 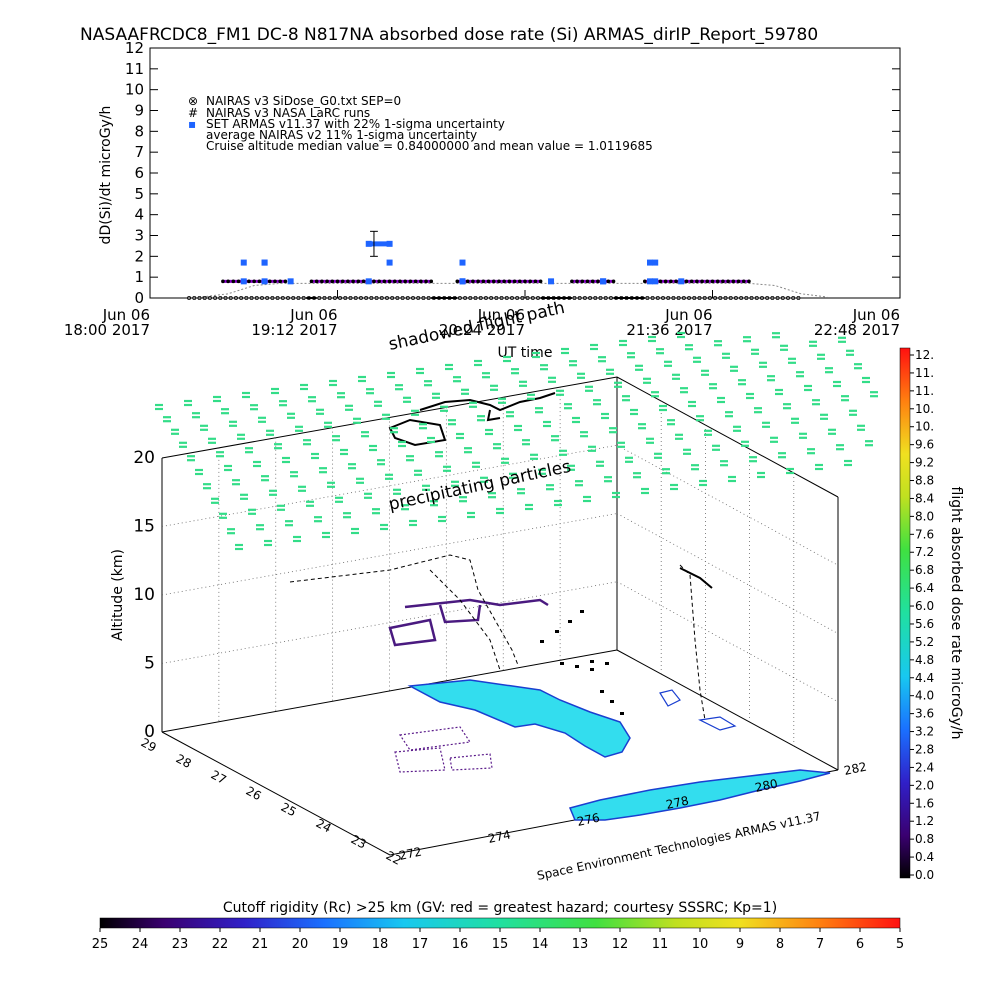 I want to click on right-colorbar-tick-label: 2.0, so click(x=924, y=785).